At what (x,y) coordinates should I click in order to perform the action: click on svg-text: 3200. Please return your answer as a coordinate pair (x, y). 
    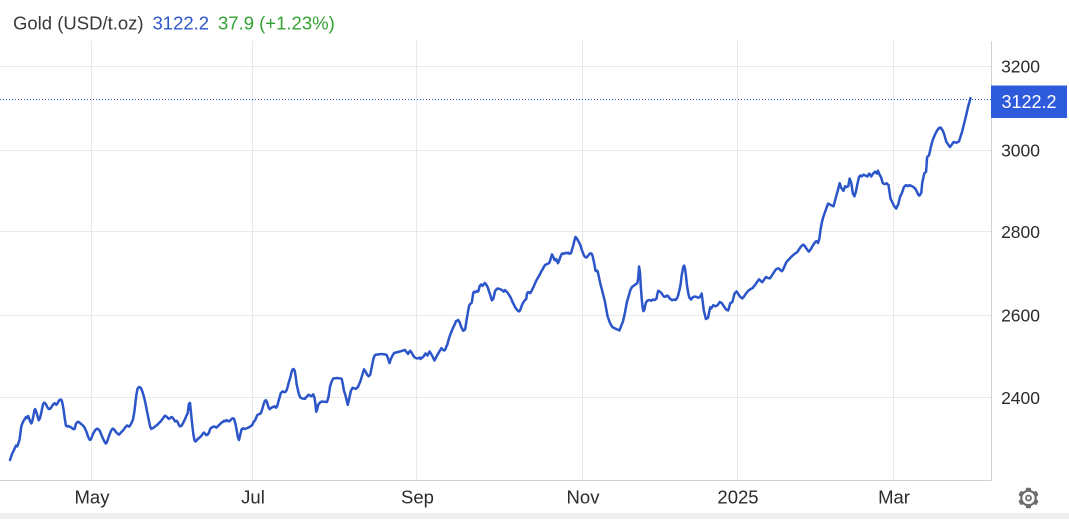
    Looking at the image, I should click on (1020, 67).